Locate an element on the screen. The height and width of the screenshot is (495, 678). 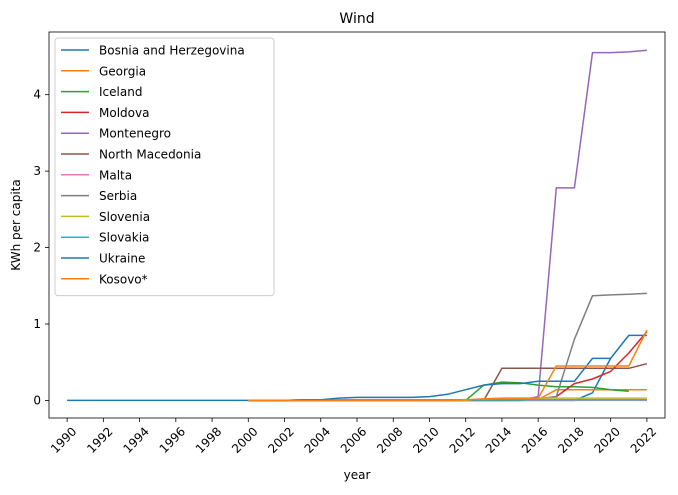
legend-entry: North Macedonia is located at coordinates (150, 155).